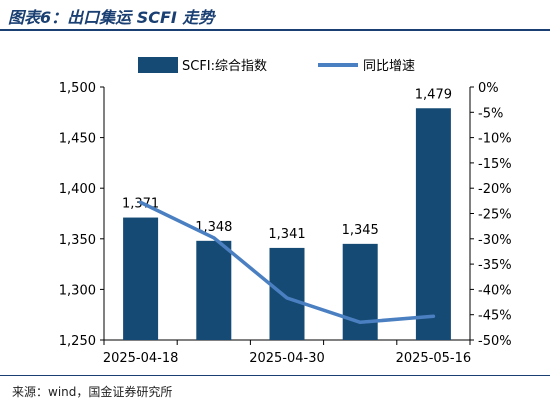 This screenshot has width=550, height=406. I want to click on y2-tick-label: -20%, so click(495, 189).